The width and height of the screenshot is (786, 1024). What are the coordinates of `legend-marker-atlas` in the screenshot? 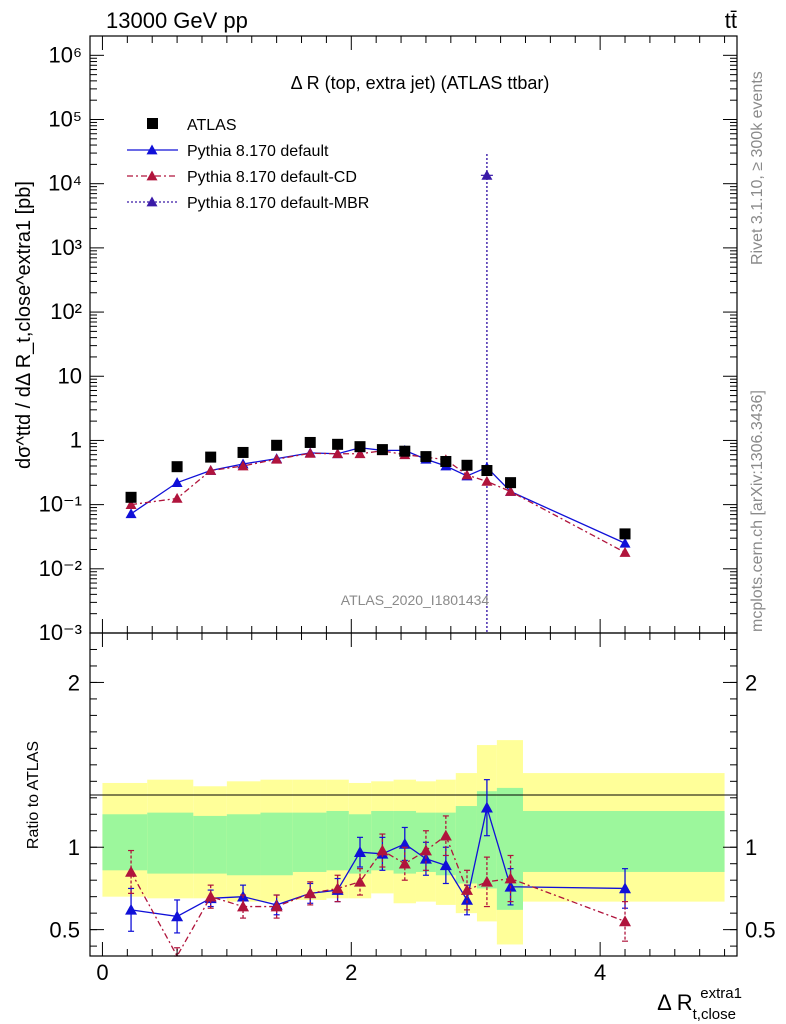 It's located at (152, 123).